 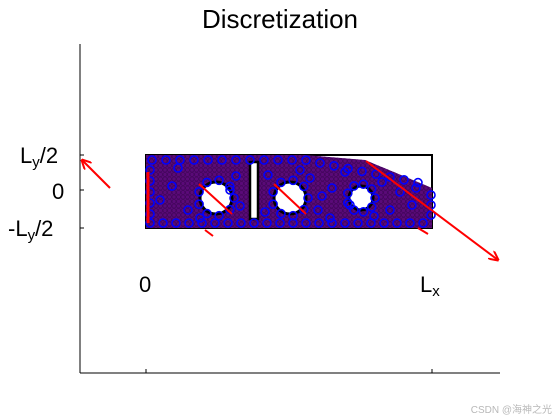 What do you see at coordinates (58, 191) in the screenshot?
I see `y-label-mid: 0` at bounding box center [58, 191].